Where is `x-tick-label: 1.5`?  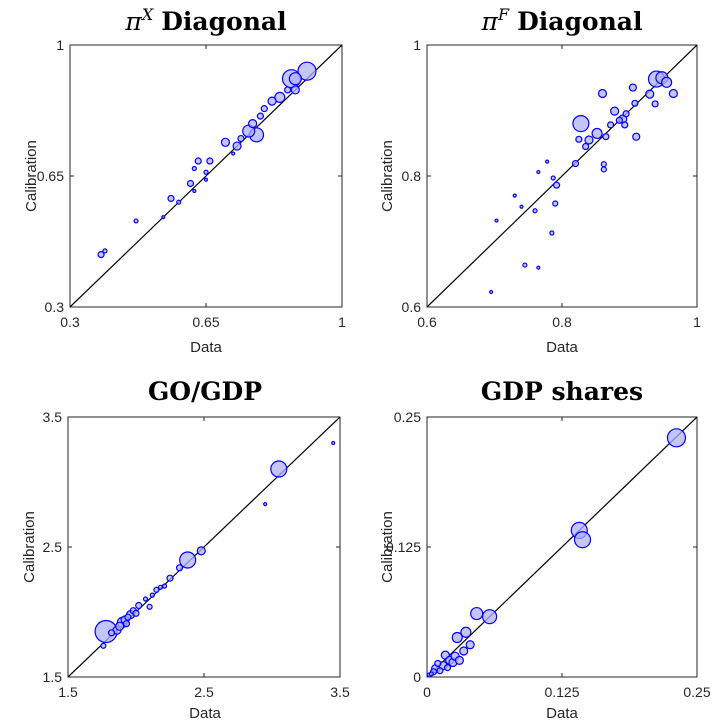 x-tick-label: 1.5 is located at coordinates (68, 692).